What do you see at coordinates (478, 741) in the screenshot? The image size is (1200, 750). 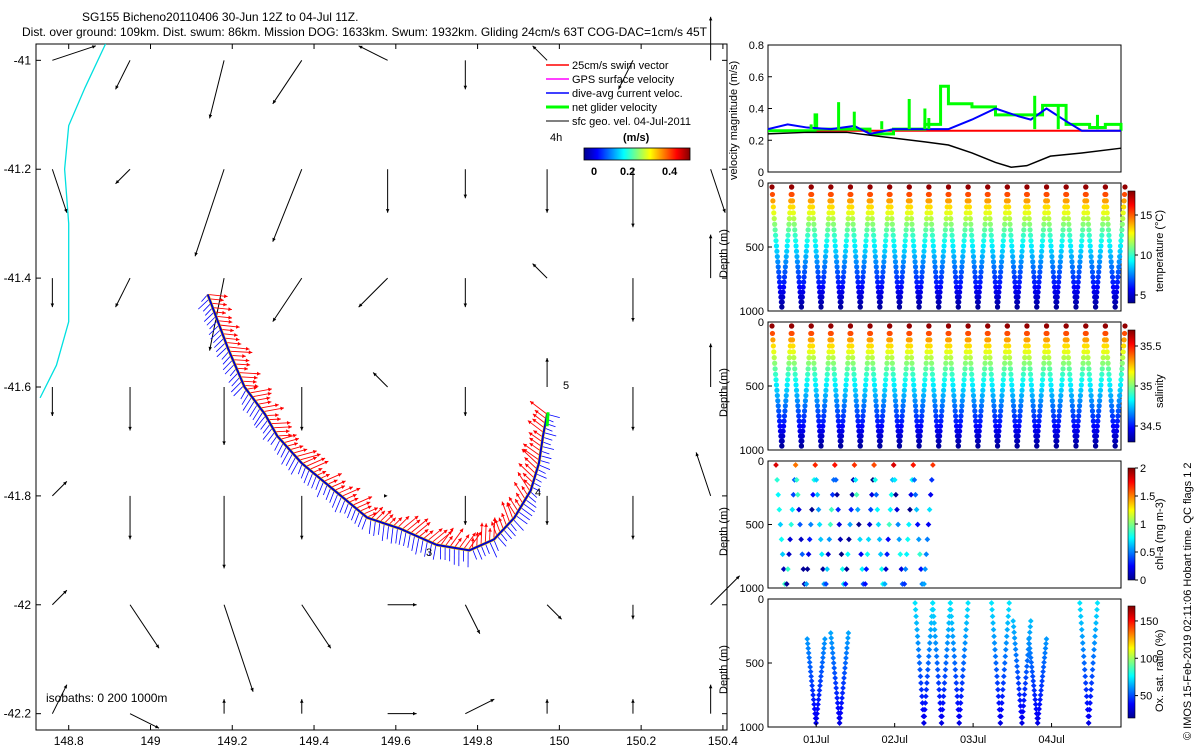 I see `map-x-tick-label: 149.8` at bounding box center [478, 741].